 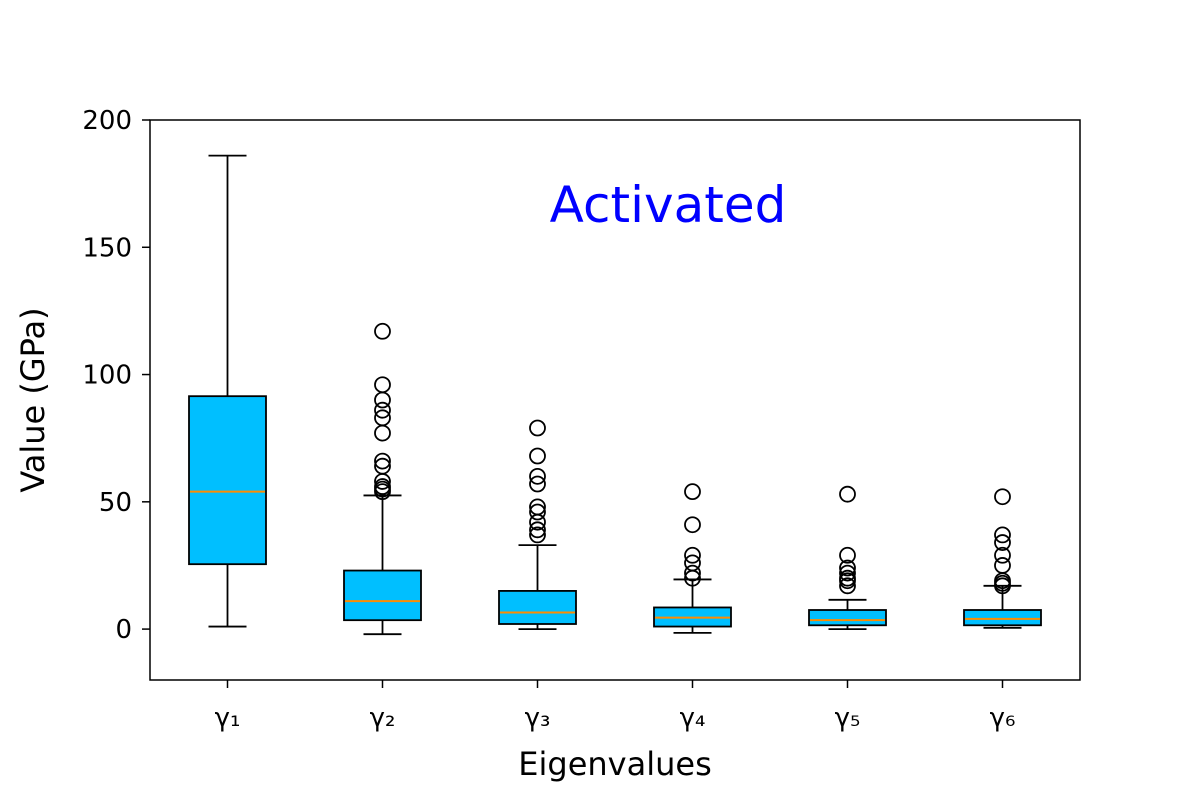 I want to click on x-tick-label: γ₅, so click(x=848, y=718).